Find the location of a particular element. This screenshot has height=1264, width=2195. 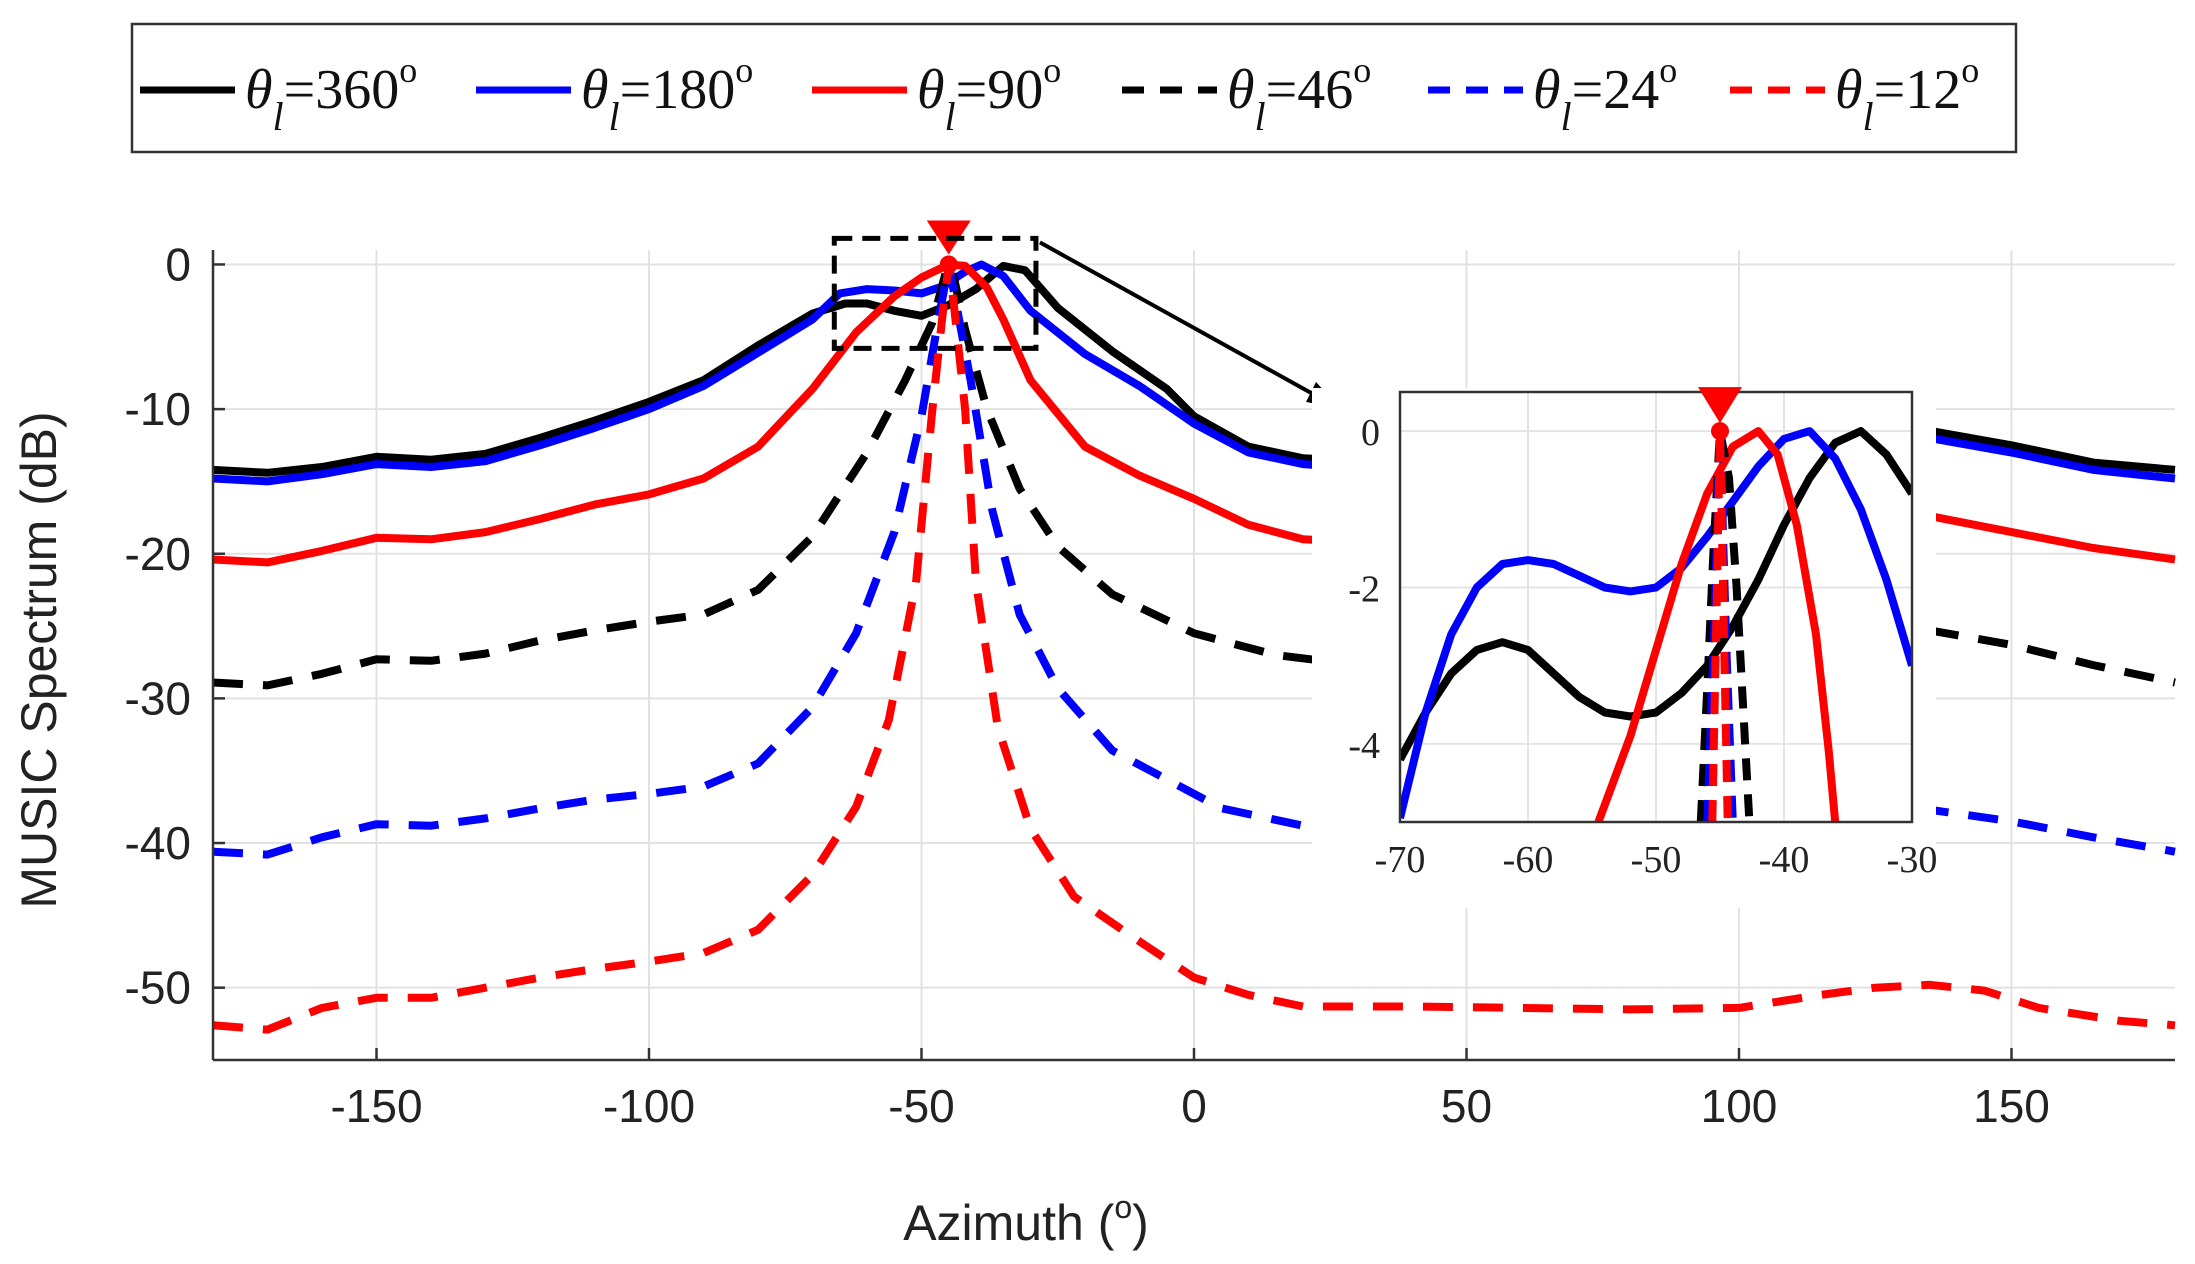

x-tick-label: 100 is located at coordinates (1739, 1106).